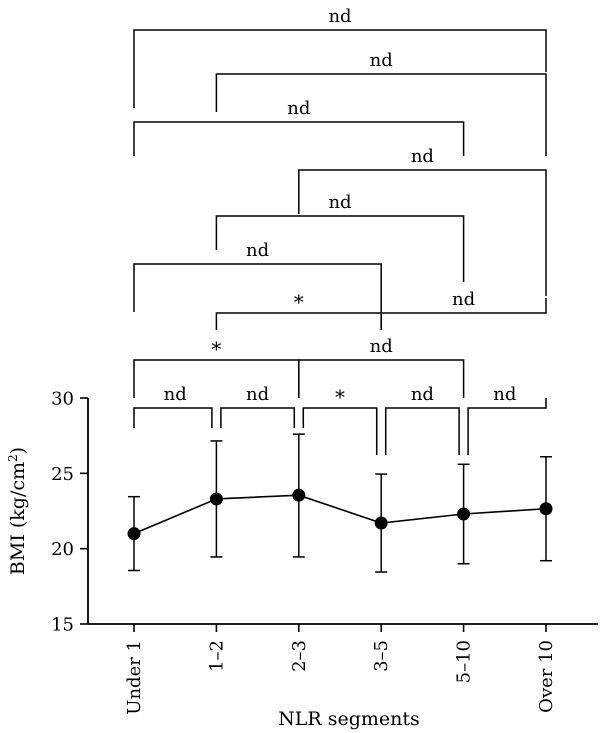 Image resolution: width=600 pixels, height=733 pixels. Describe the element at coordinates (62, 399) in the screenshot. I see `y-tick-label: 30` at that location.